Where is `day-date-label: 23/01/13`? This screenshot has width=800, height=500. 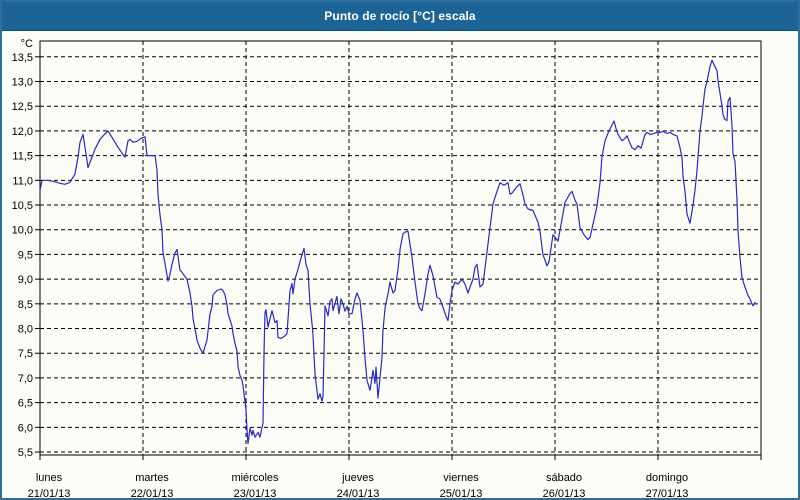
day-date-label: 23/01/13 is located at coordinates (255, 493).